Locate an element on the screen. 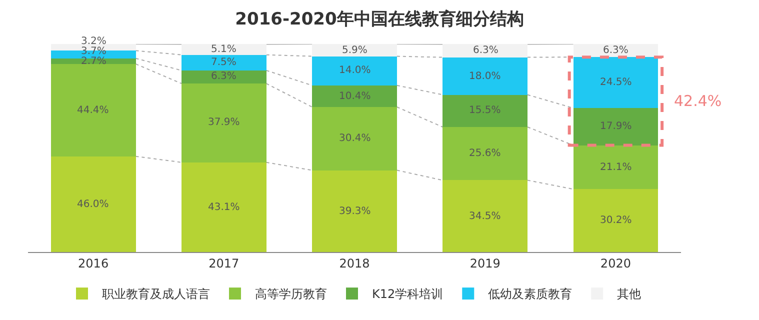 The width and height of the screenshot is (759, 320). data-label: 25.6% is located at coordinates (485, 153).